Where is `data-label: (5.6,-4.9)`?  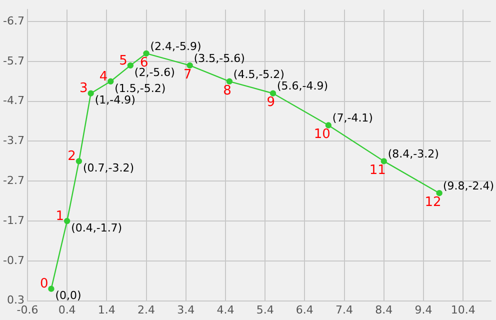
data-label: (5.6,-4.9) is located at coordinates (302, 86).